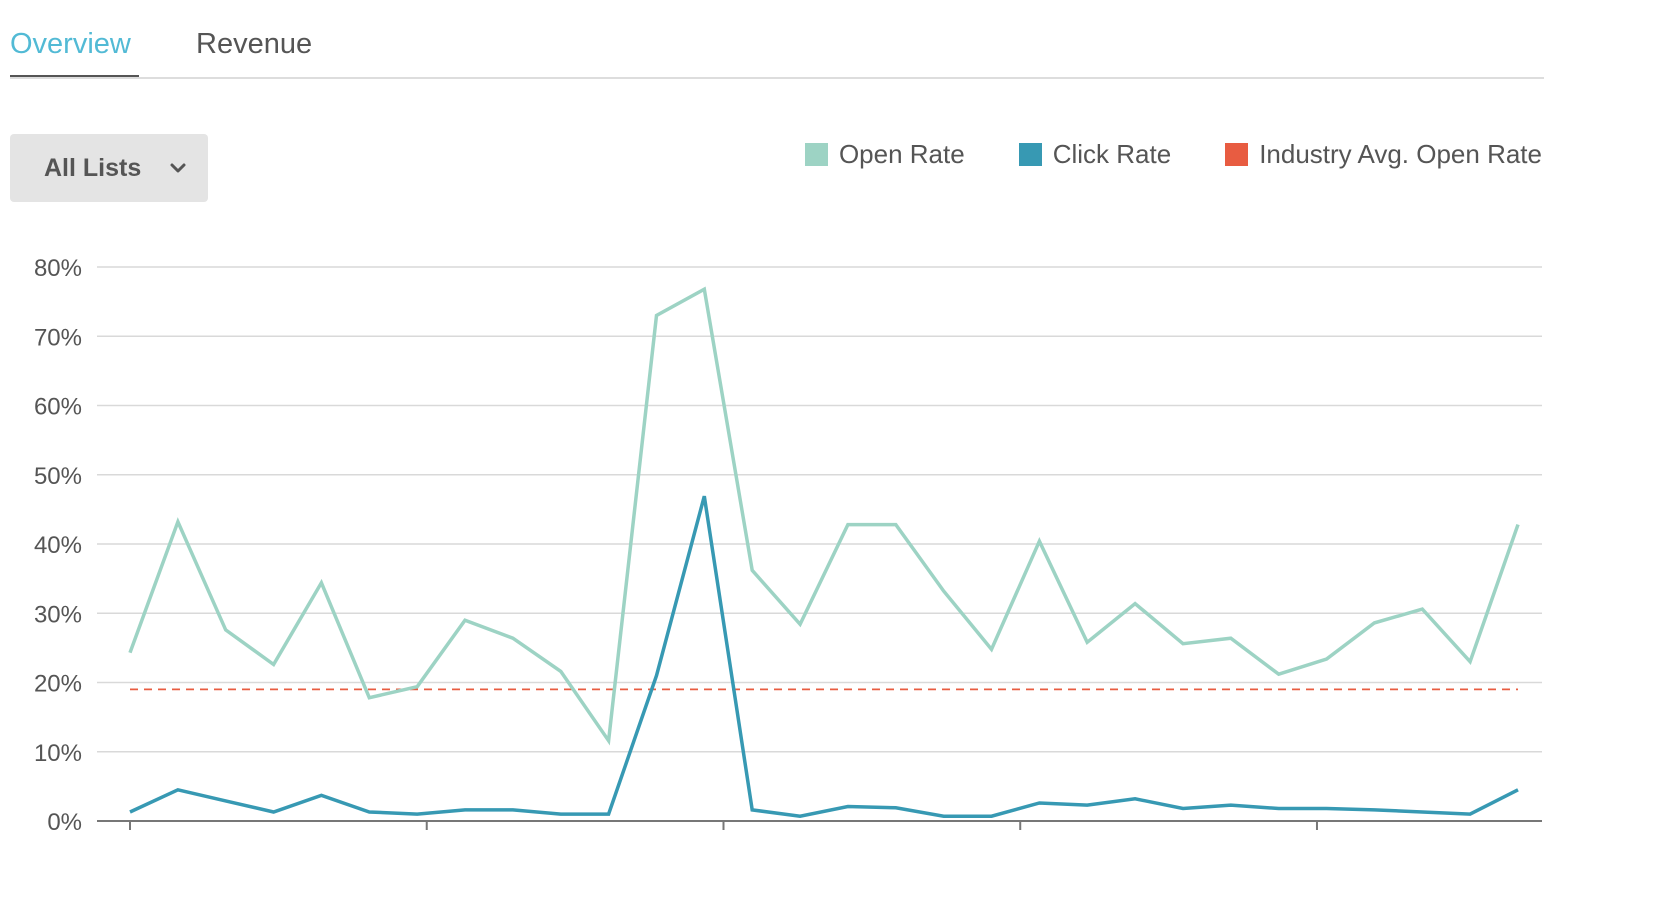  Describe the element at coordinates (58, 407) in the screenshot. I see `y-tick-label: 60%` at that location.